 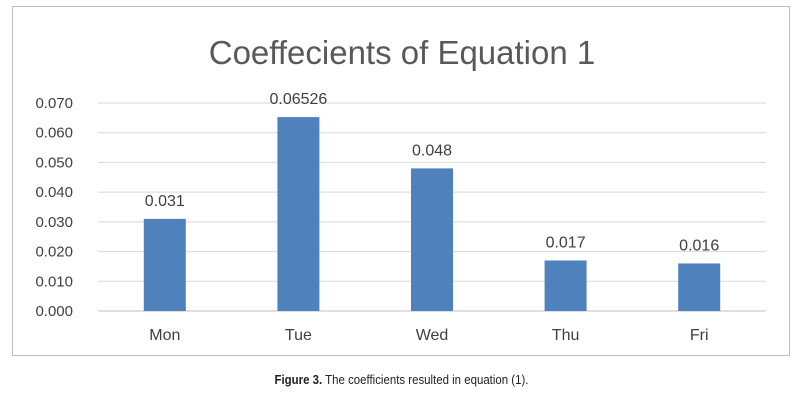 What do you see at coordinates (298, 335) in the screenshot?
I see `x-tick-label-tue: Tue` at bounding box center [298, 335].